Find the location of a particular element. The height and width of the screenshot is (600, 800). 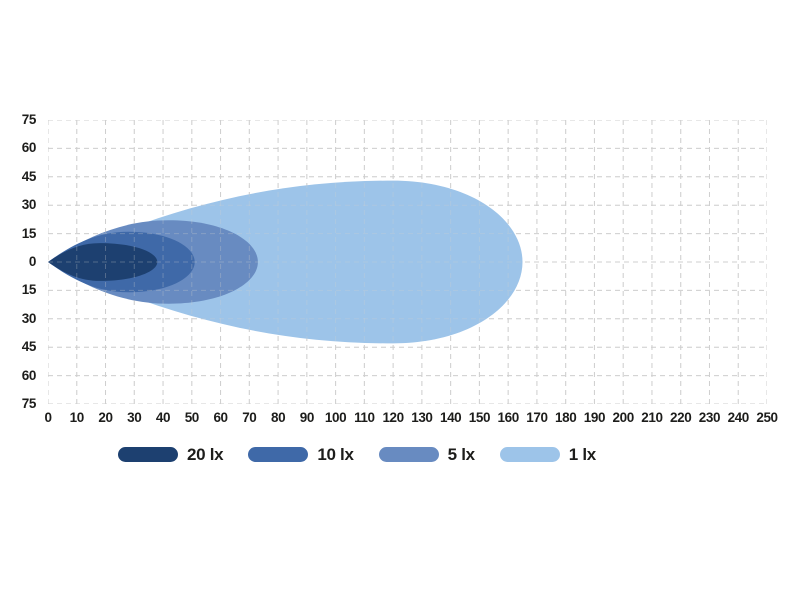

x-tick-label: 100 is located at coordinates (335, 417).